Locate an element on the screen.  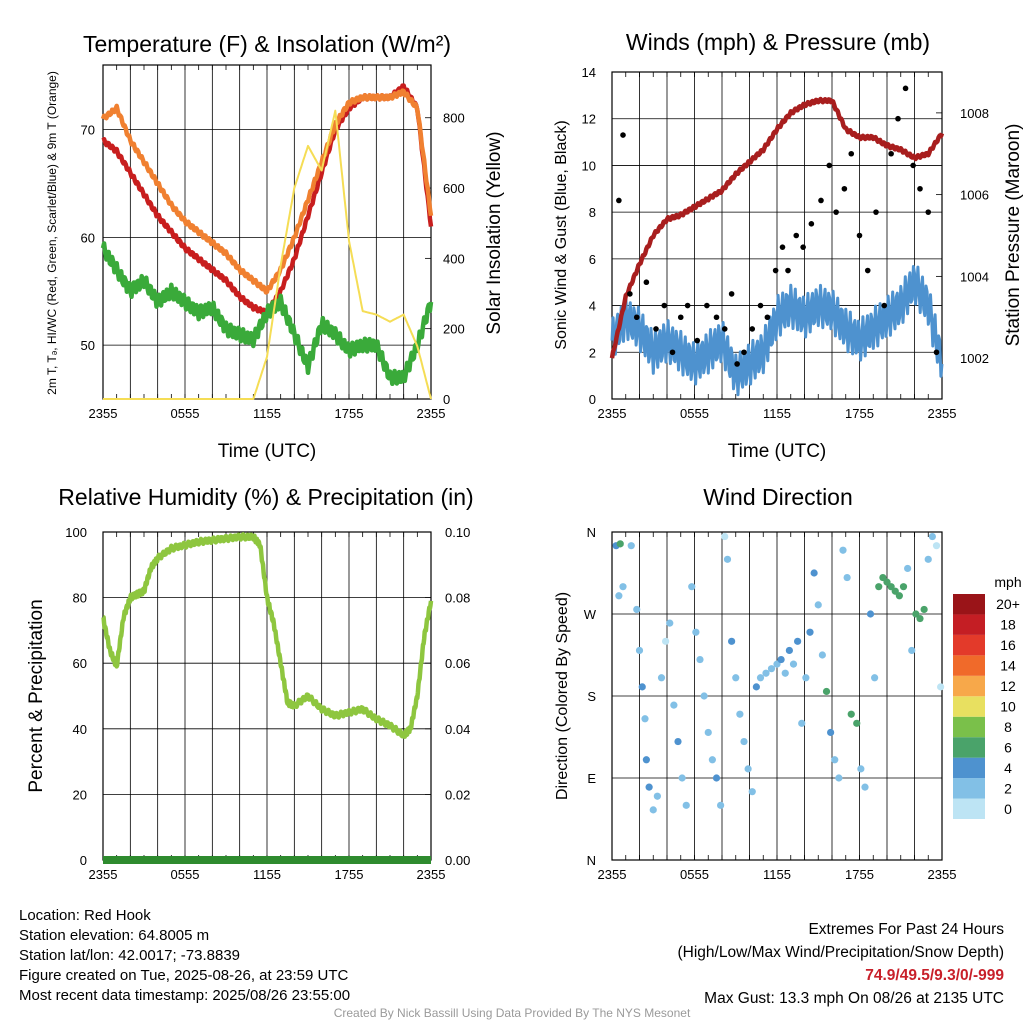
colorbar-level-label: 6 is located at coordinates (1008, 747).